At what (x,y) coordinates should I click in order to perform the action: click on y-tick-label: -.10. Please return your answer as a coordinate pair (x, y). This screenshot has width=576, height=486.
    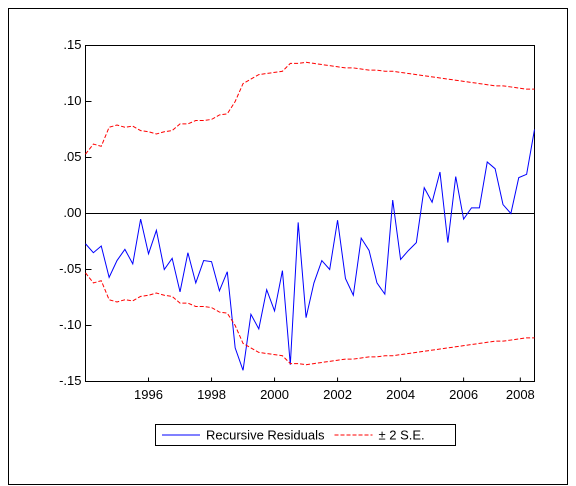
    Looking at the image, I should click on (70, 324).